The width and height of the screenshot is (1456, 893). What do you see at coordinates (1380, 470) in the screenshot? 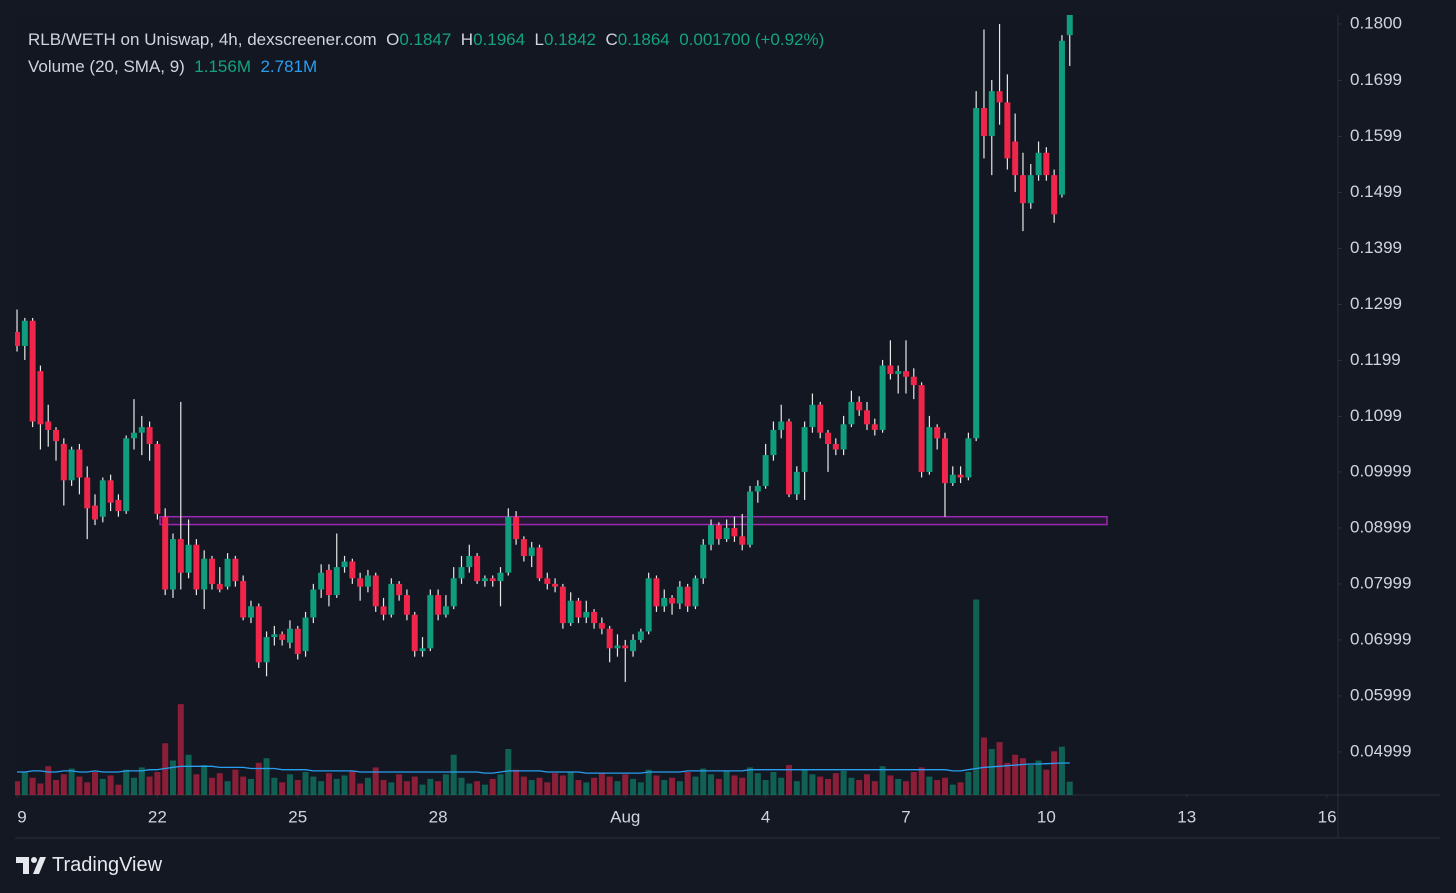
I see `y-tick-label: 0.09999` at bounding box center [1380, 470].